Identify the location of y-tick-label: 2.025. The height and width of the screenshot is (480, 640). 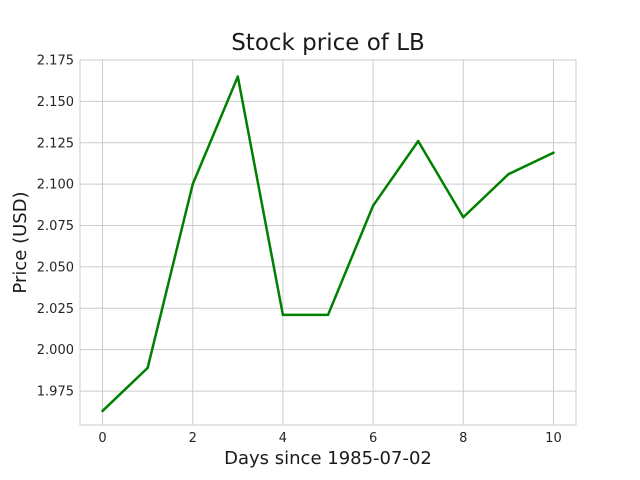
(55, 309).